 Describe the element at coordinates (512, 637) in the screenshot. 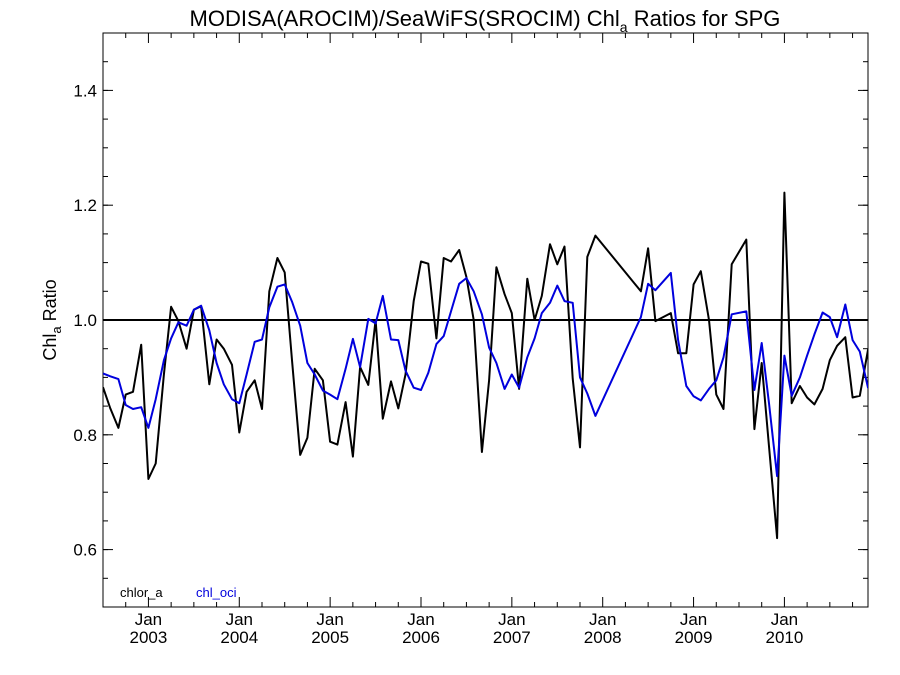

I see `x-tick-label-year: 2007` at that location.